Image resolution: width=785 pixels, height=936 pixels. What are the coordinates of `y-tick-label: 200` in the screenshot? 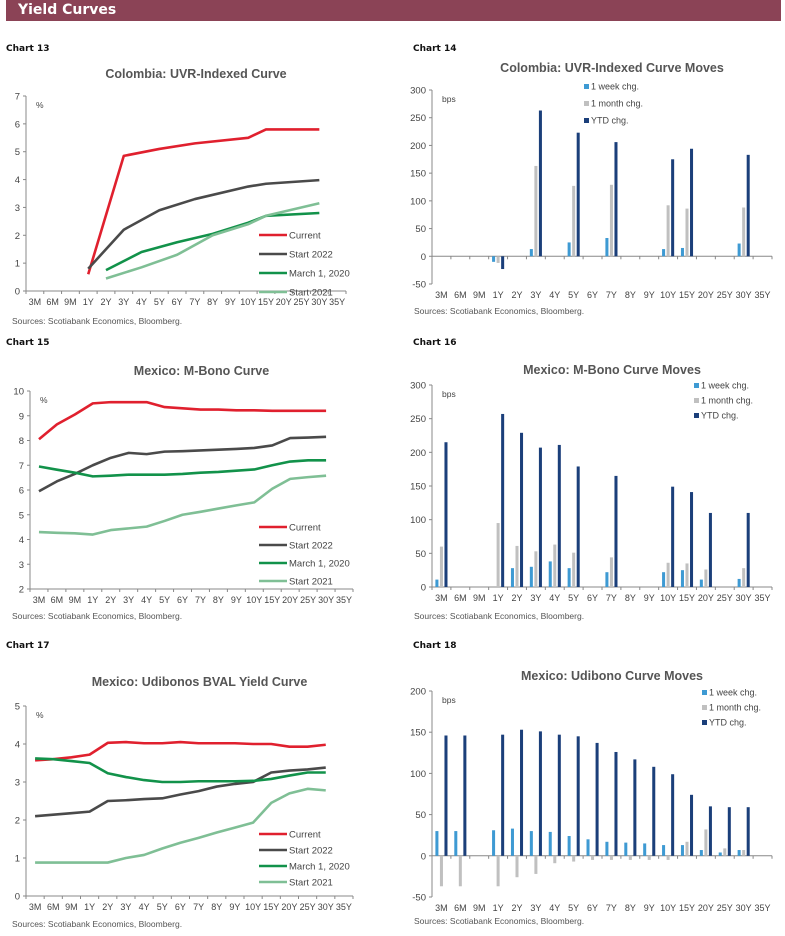 It's located at (418, 146).